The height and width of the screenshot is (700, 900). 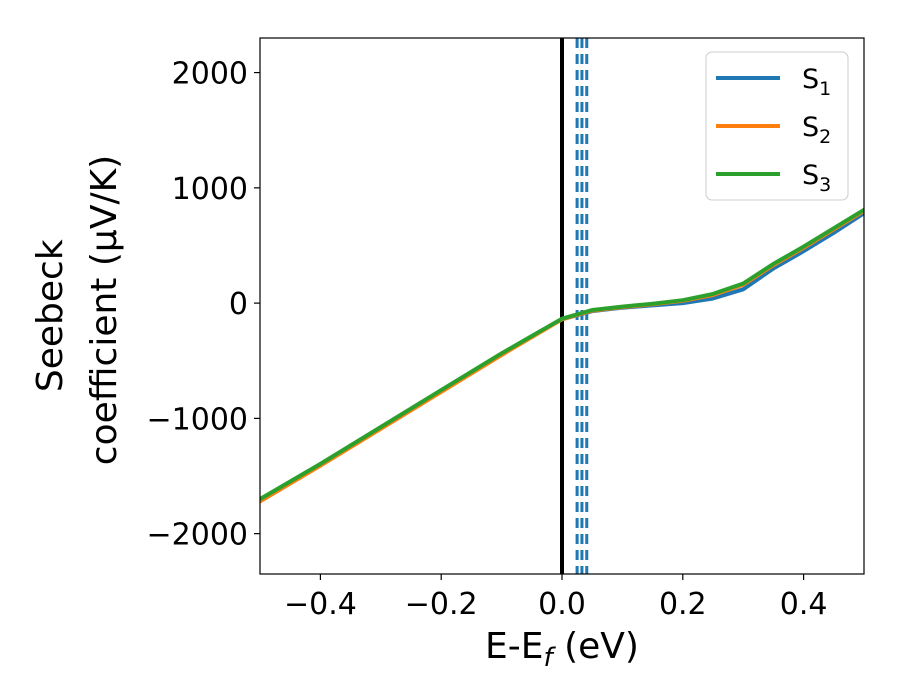 I want to click on x-axis-label: E-Ef (eV), so click(x=562, y=649).